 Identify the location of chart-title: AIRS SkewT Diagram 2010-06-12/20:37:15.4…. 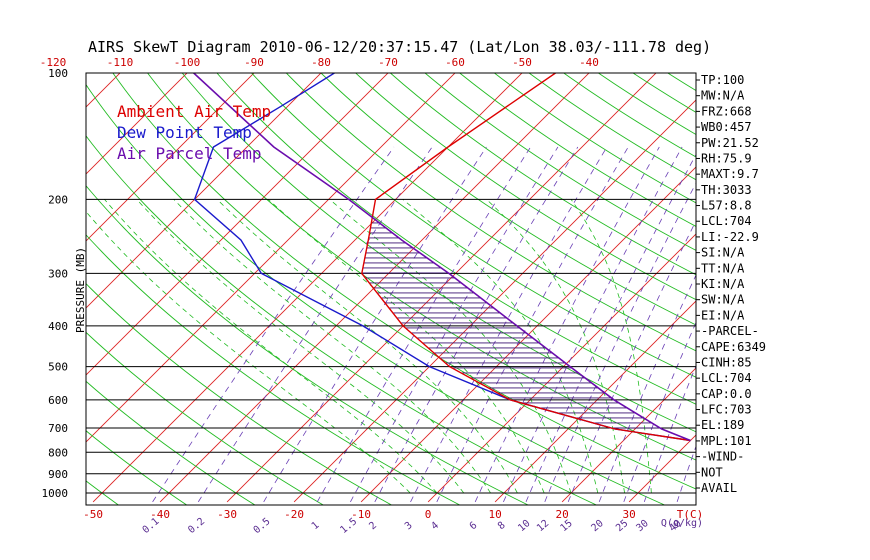
(399, 47).